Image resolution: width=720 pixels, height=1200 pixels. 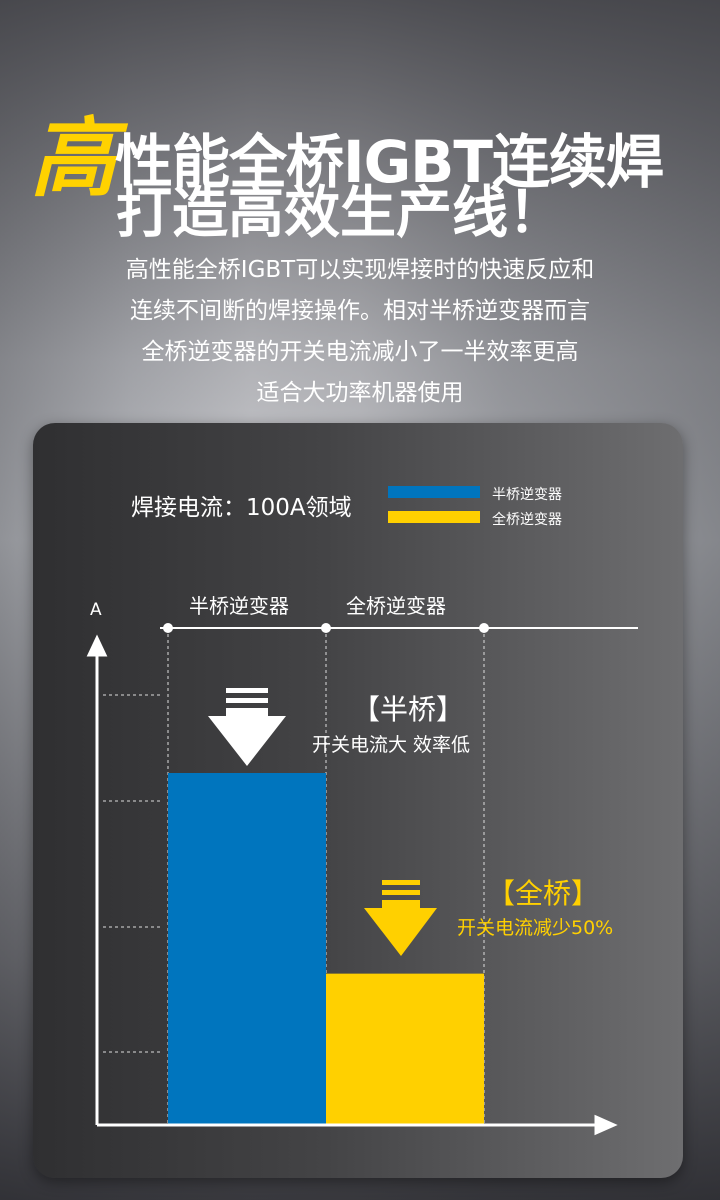 I want to click on y-axis-arrow, so click(x=97, y=645).